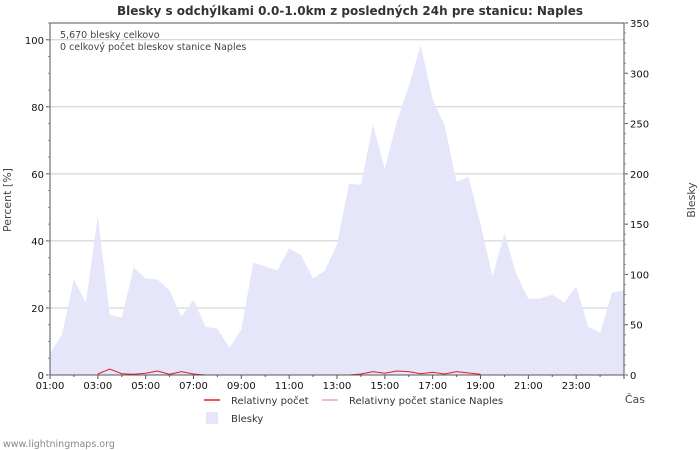 The width and height of the screenshot is (700, 450). Describe the element at coordinates (212, 418) in the screenshot. I see `legend-swatch-blesky` at that location.